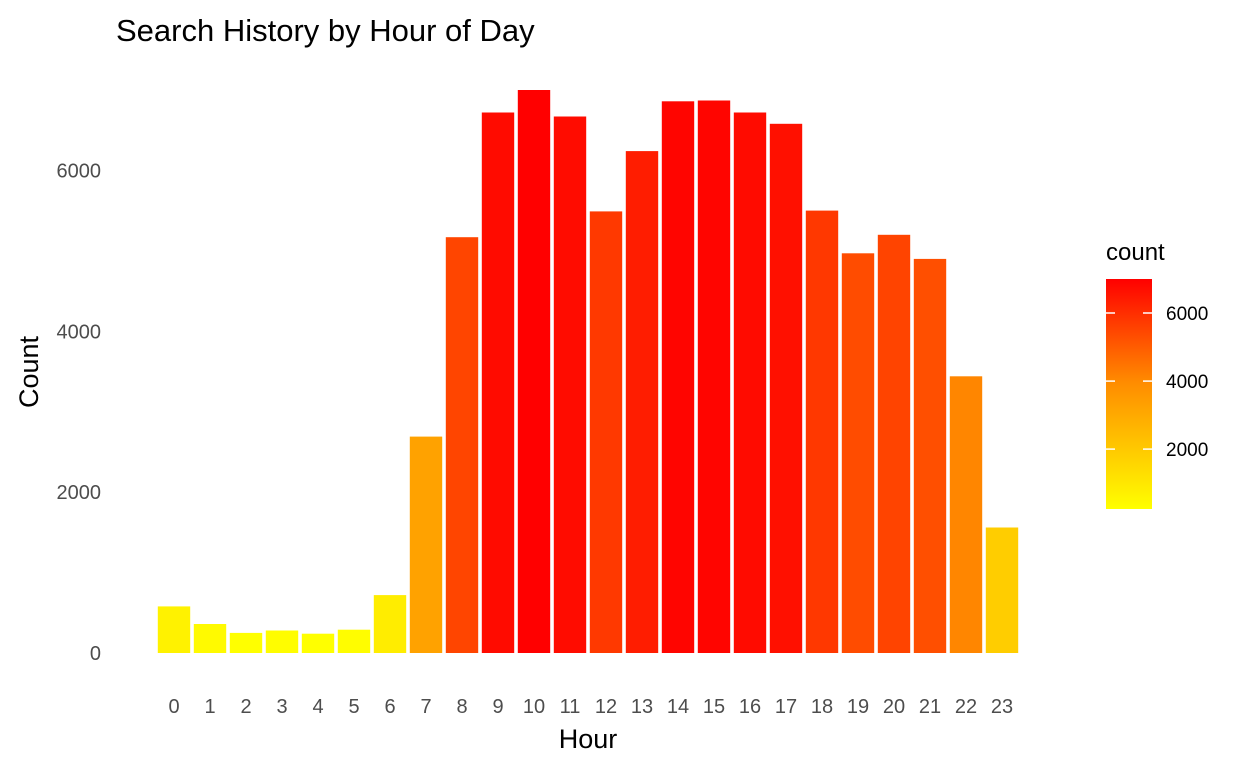  What do you see at coordinates (894, 707) in the screenshot?
I see `x-tick-label: 20` at bounding box center [894, 707].